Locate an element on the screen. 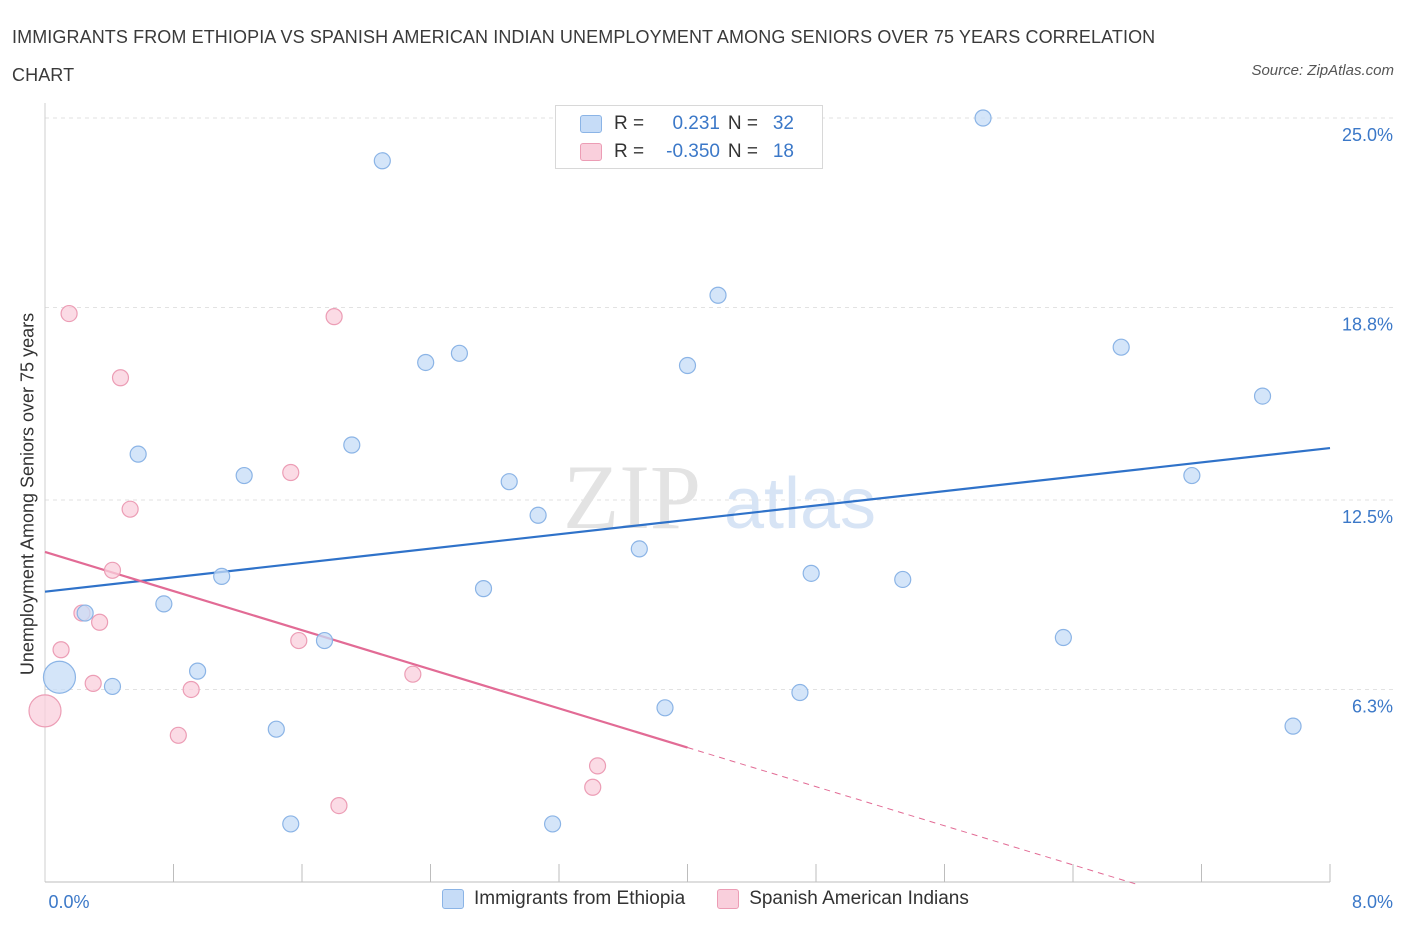  legend-item-spanish-american-indians: Spanish American Indians is located at coordinates (843, 899).